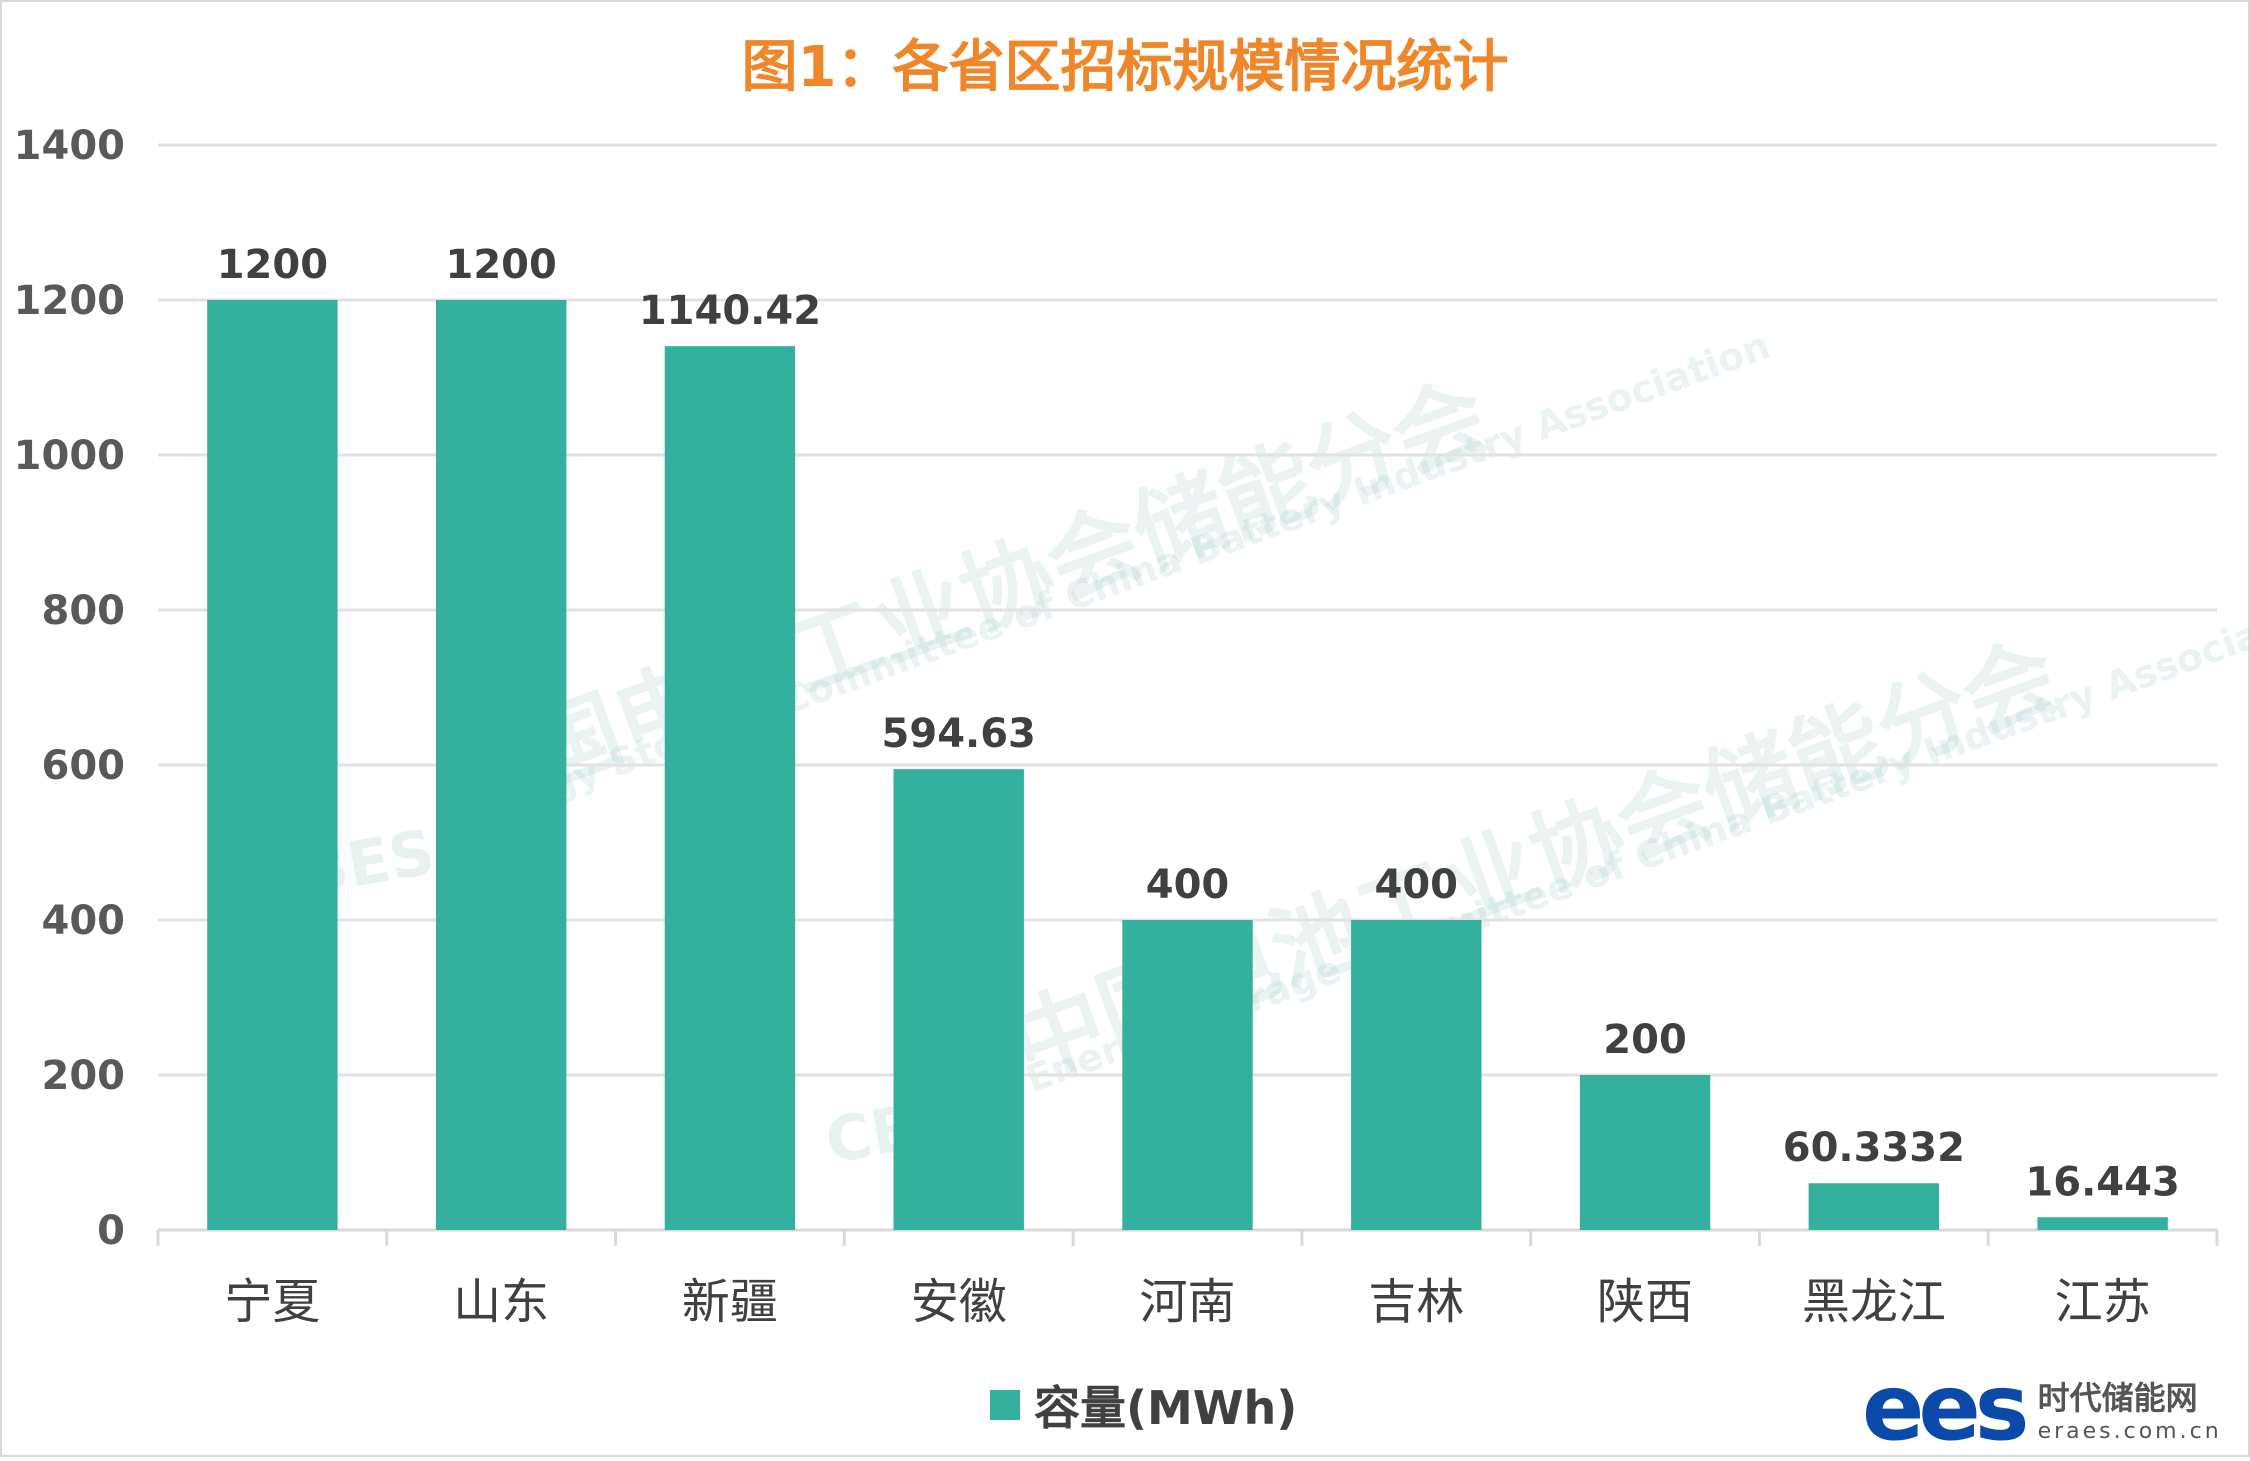 Image resolution: width=2250 pixels, height=1461 pixels. What do you see at coordinates (1166, 1408) in the screenshot?
I see `legend-label: 容量(MWh)` at bounding box center [1166, 1408].